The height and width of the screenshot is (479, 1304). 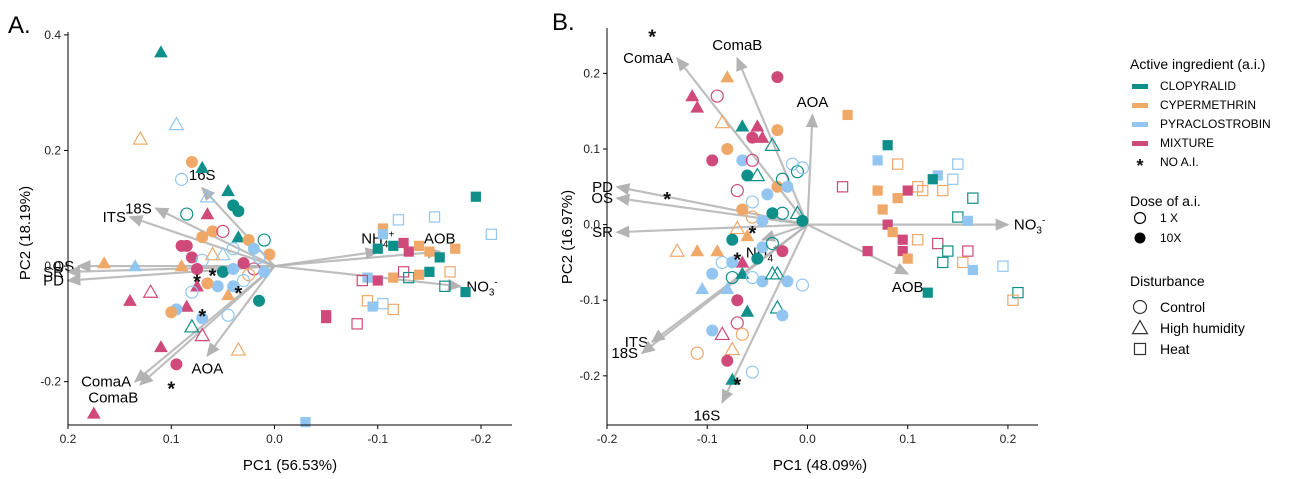 What do you see at coordinates (907, 439) in the screenshot?
I see `panel-b-x-tick-label: 0.1` at bounding box center [907, 439].